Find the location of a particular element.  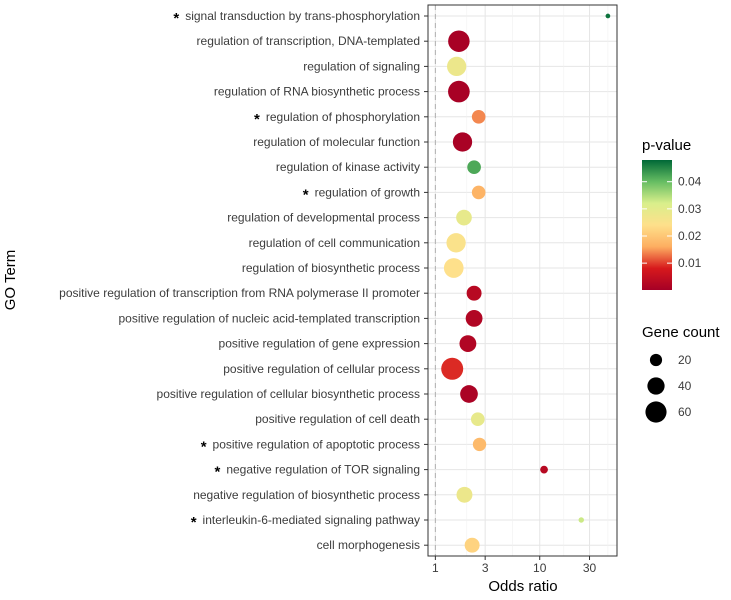

term-label: regulation of signaling is located at coordinates (361, 66).